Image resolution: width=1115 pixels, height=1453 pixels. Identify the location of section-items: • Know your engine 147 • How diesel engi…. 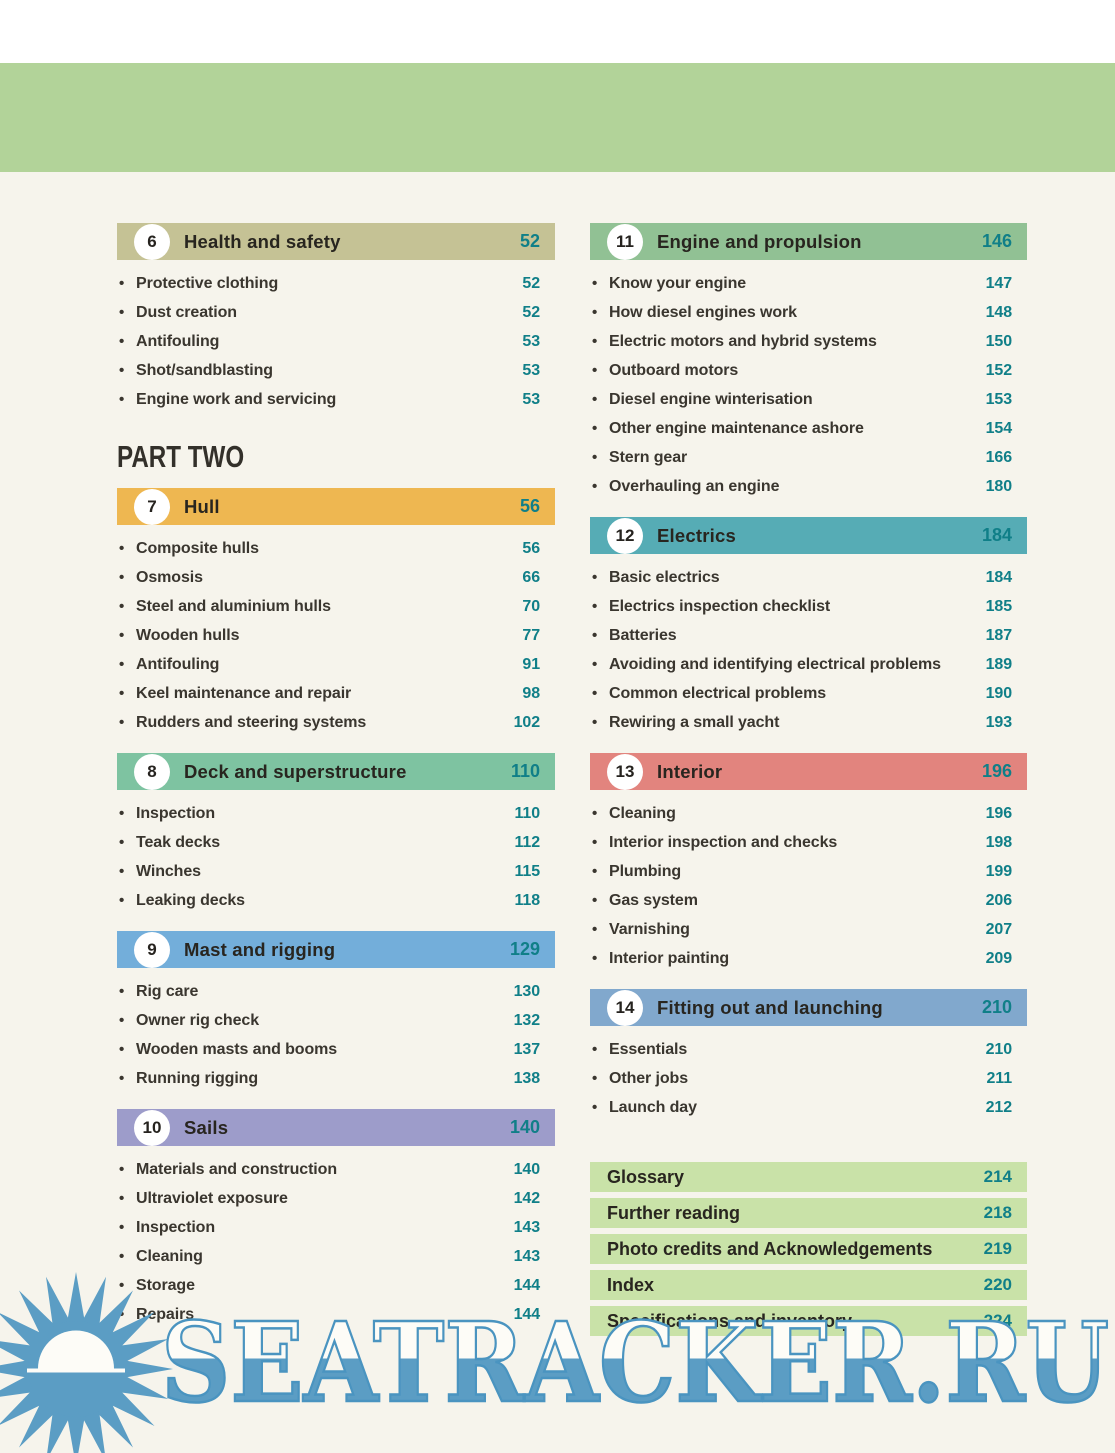
(808, 385).